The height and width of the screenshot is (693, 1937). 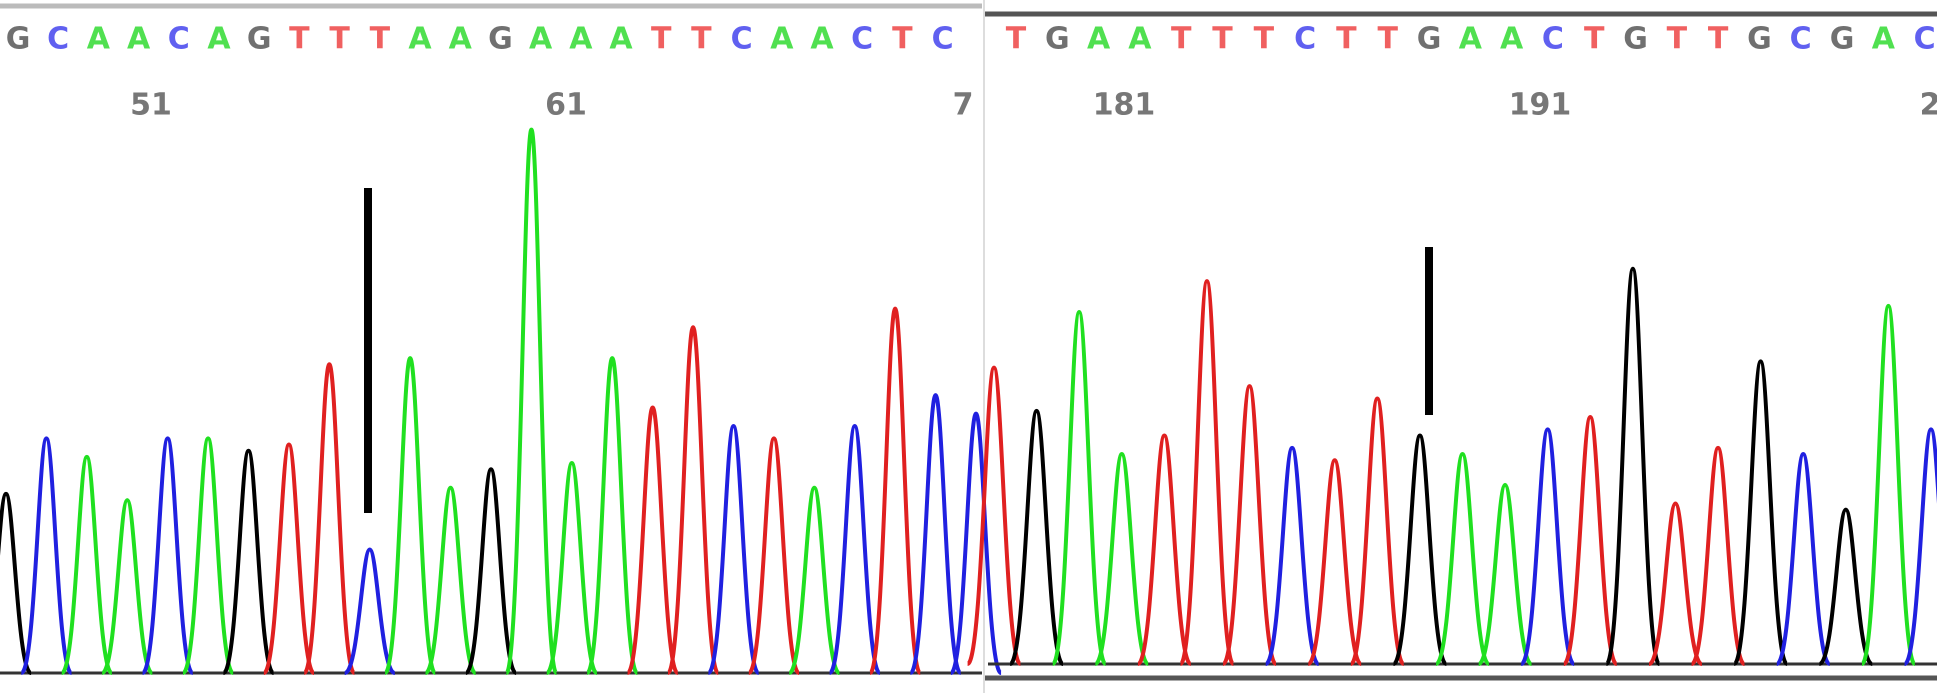 What do you see at coordinates (1124, 105) in the screenshot?
I see `position-label: 181` at bounding box center [1124, 105].